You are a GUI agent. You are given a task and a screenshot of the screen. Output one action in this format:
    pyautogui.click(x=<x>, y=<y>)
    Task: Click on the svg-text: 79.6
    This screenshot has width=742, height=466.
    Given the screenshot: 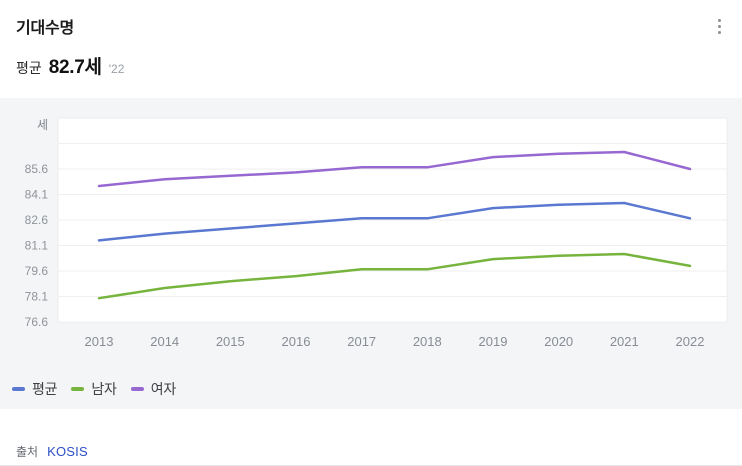 What is the action you would take?
    pyautogui.click(x=37, y=271)
    